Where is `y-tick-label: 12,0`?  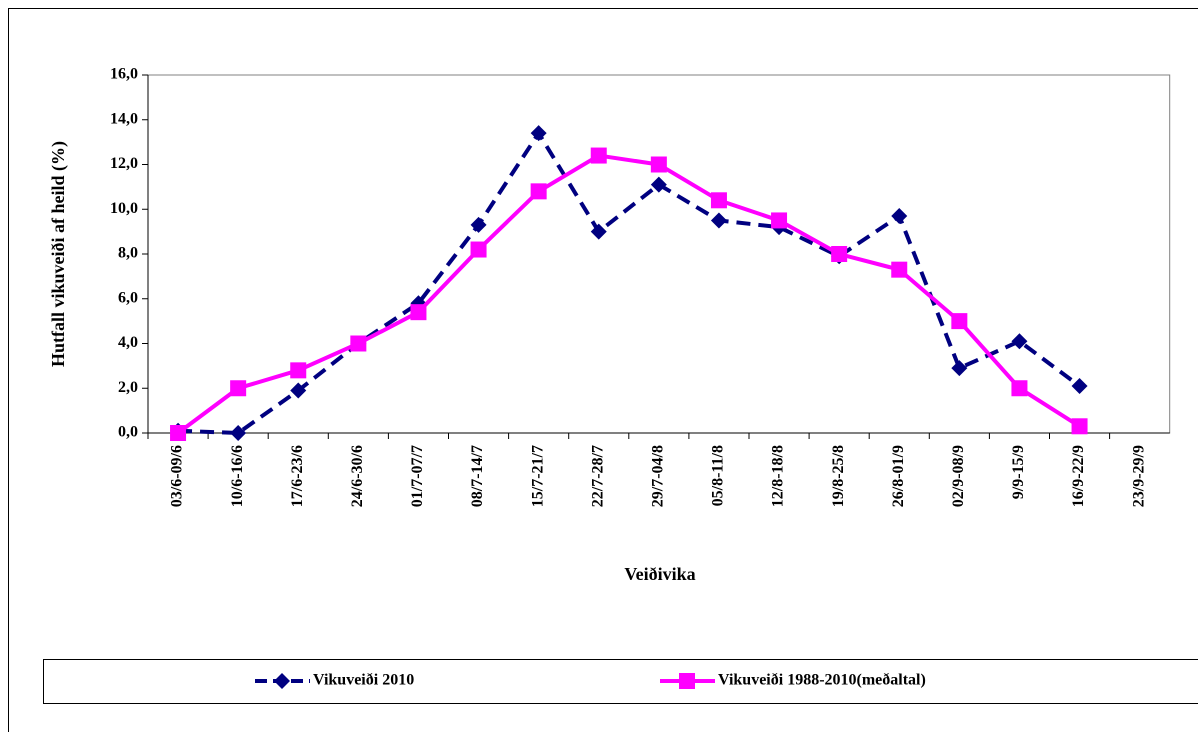 y-tick-label: 12,0 is located at coordinates (124, 163).